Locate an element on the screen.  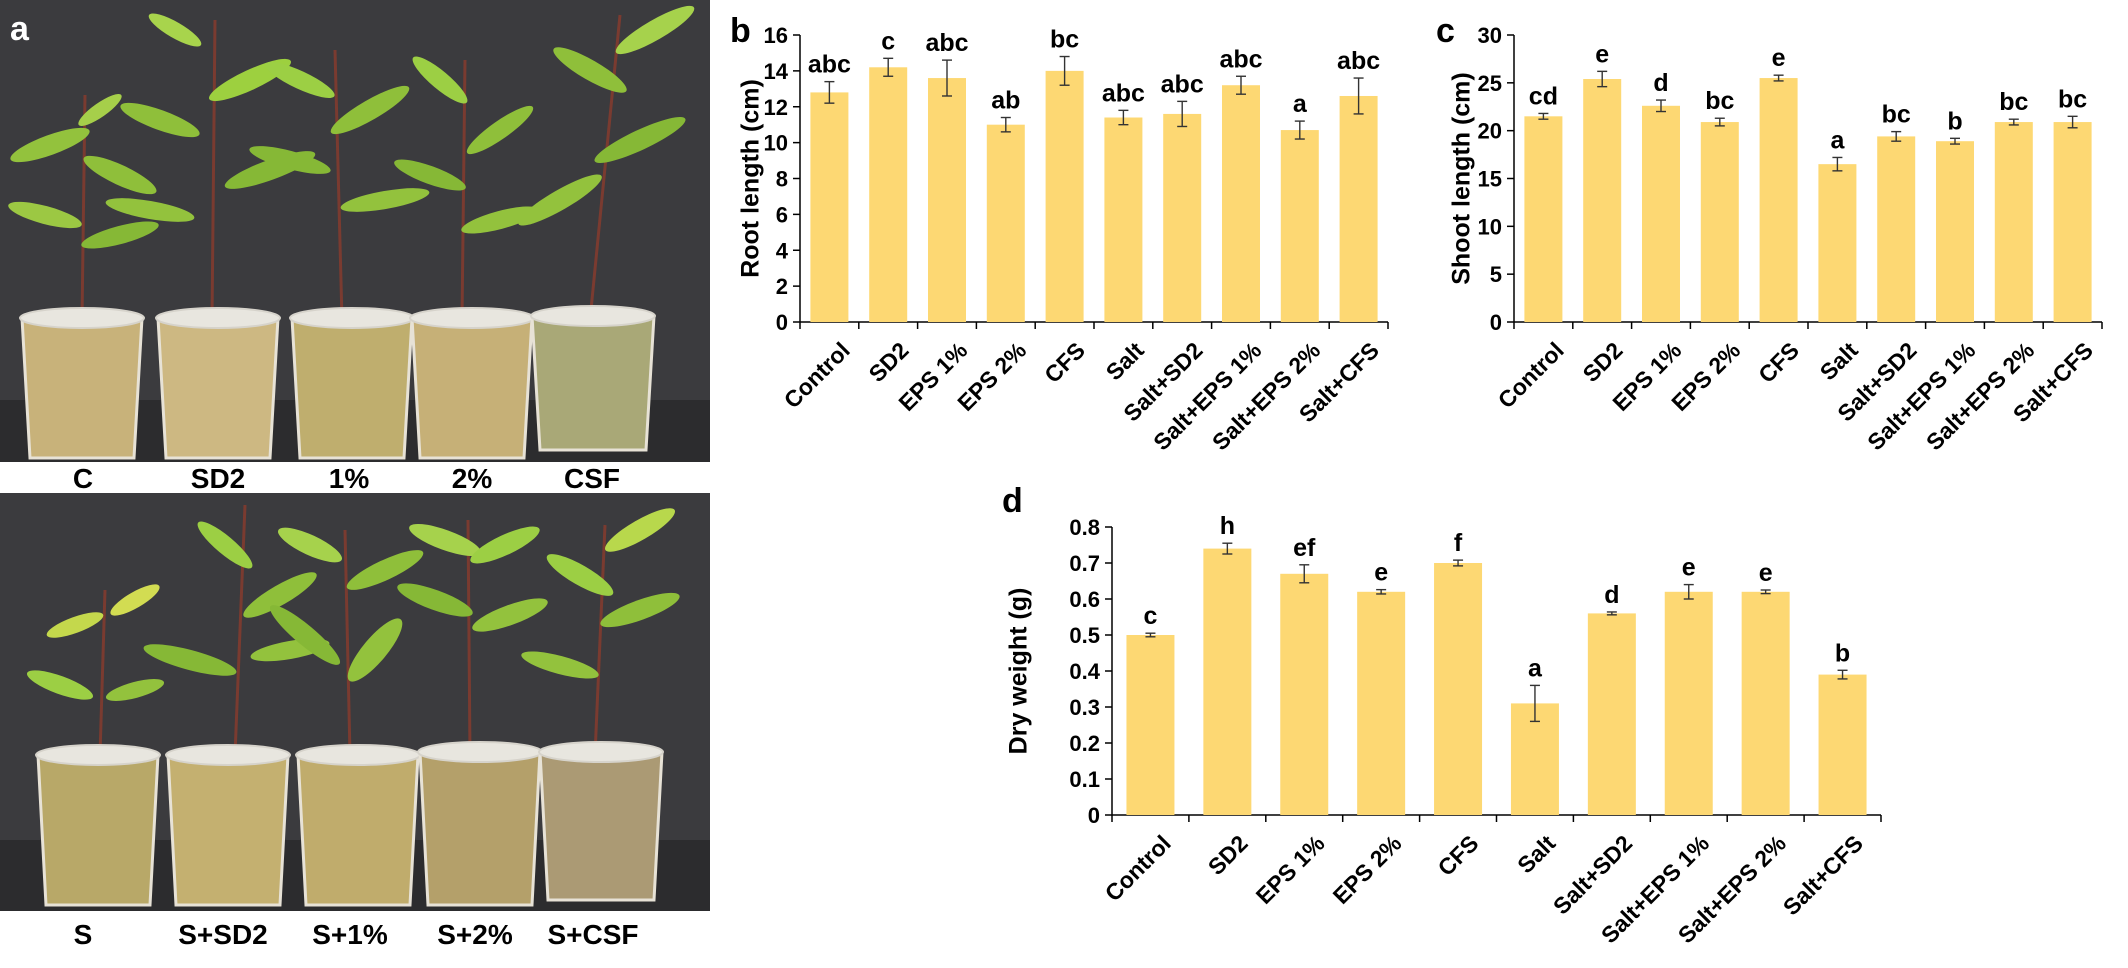
photo-label-csf: CSF is located at coordinates (592, 478).